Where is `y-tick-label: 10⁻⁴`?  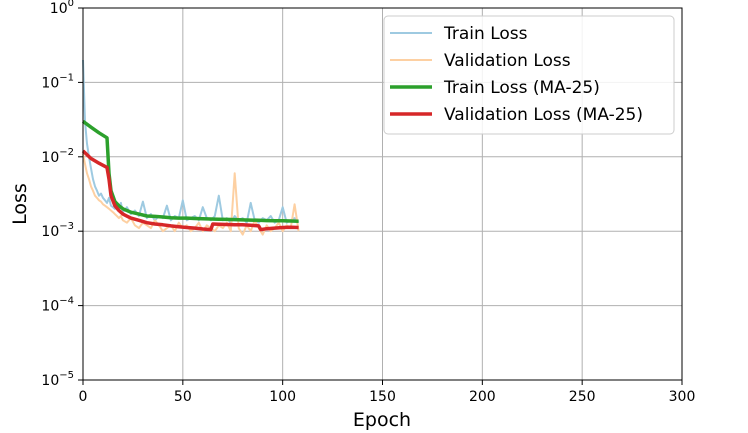
y-tick-label: 10⁻⁴ is located at coordinates (57, 305).